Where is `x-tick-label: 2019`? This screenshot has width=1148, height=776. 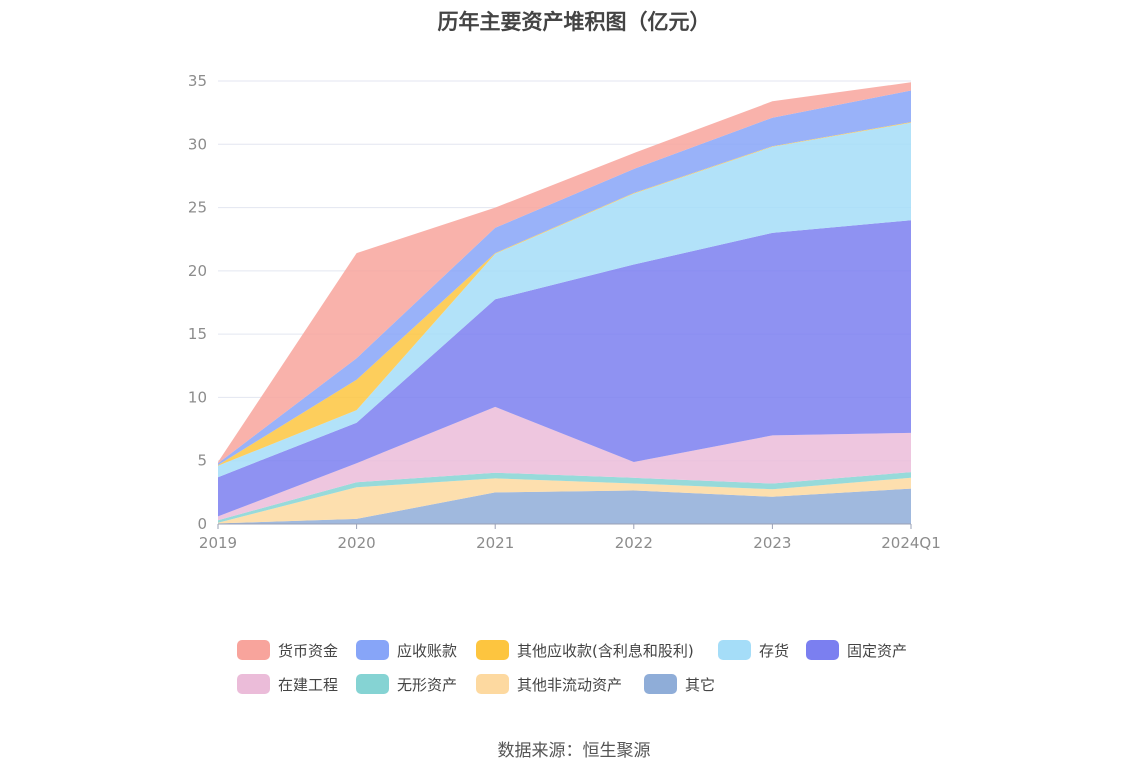
x-tick-label: 2019 is located at coordinates (218, 543).